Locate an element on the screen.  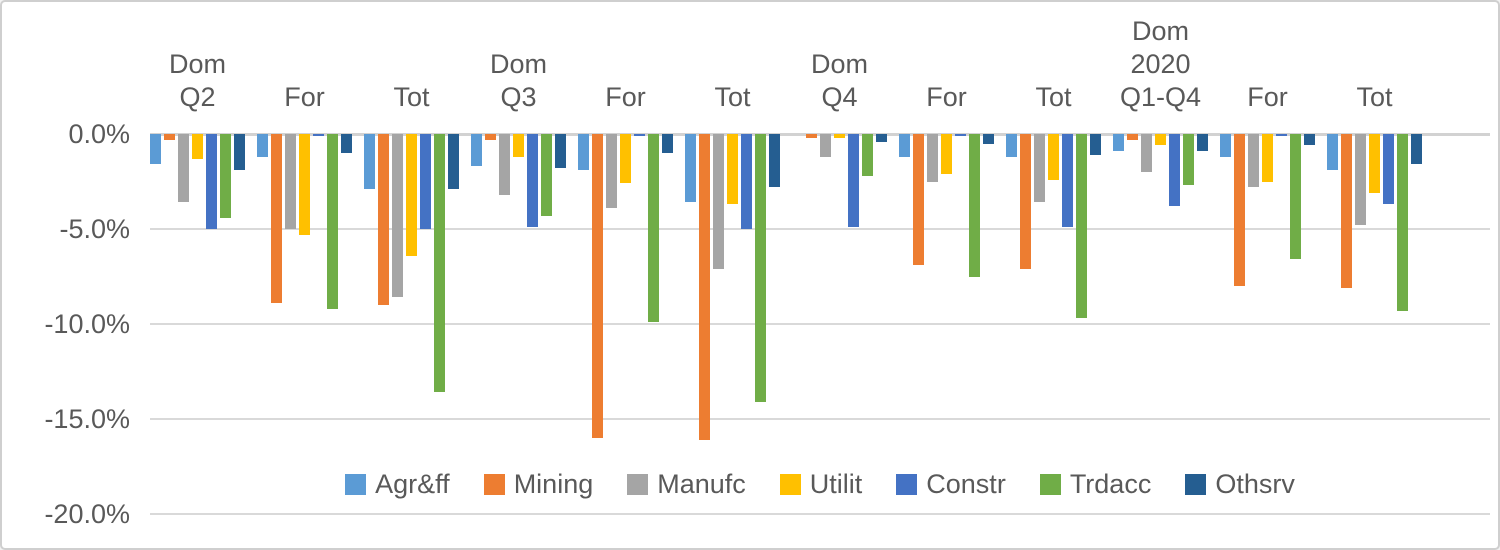
legend-item-utilit: Utilit is located at coordinates (820, 484).